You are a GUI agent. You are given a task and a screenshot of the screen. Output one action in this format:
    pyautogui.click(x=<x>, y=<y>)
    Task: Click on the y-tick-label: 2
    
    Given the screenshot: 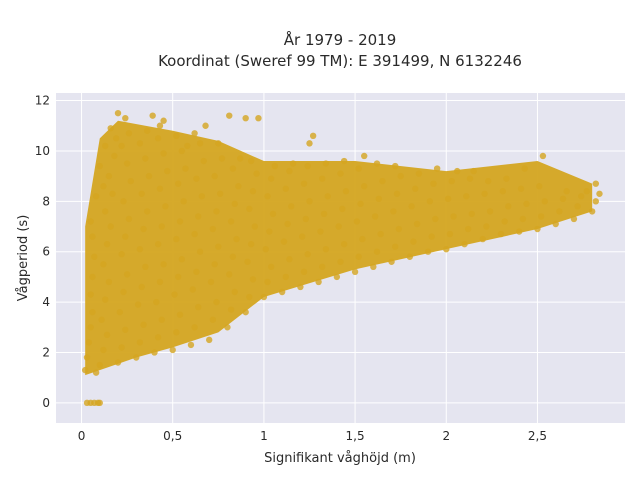 What is the action you would take?
    pyautogui.click(x=46, y=352)
    